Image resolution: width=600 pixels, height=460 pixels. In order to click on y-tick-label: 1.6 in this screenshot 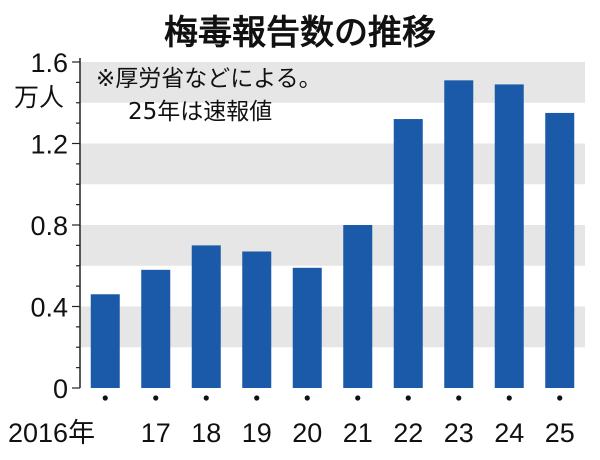, I will do `click(49, 63)`.